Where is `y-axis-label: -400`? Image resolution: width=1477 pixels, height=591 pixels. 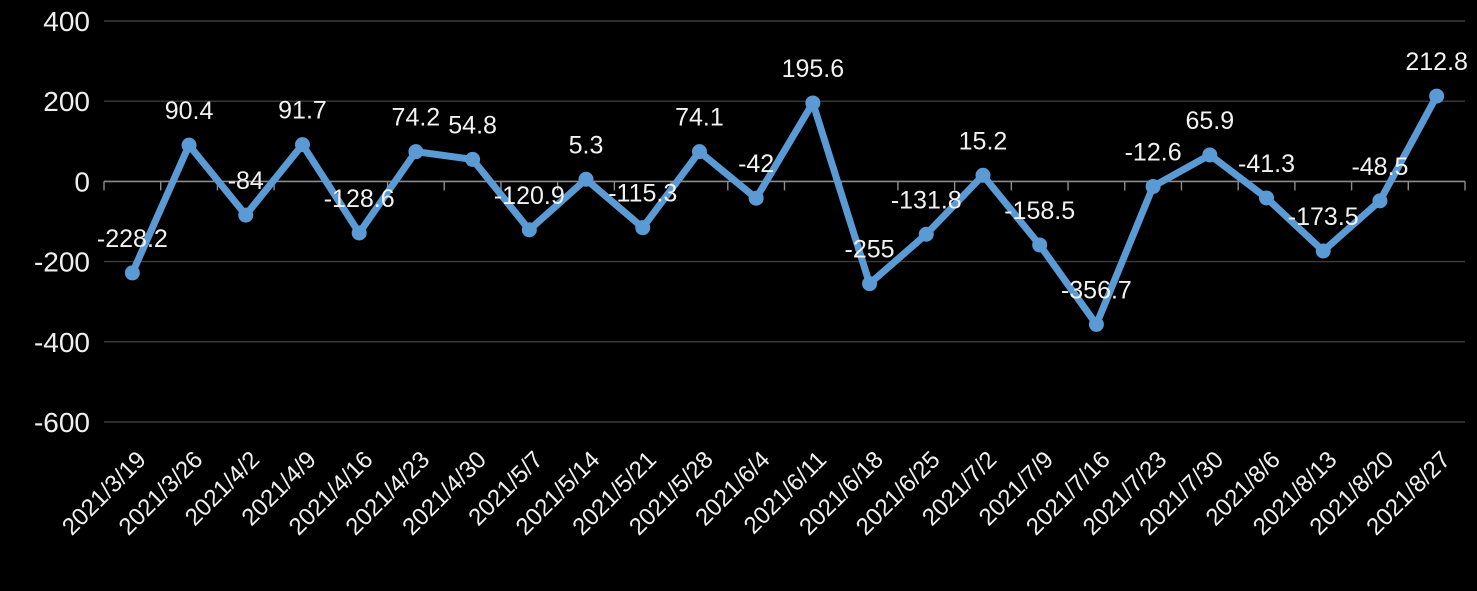
y-axis-label: -400 is located at coordinates (62, 342).